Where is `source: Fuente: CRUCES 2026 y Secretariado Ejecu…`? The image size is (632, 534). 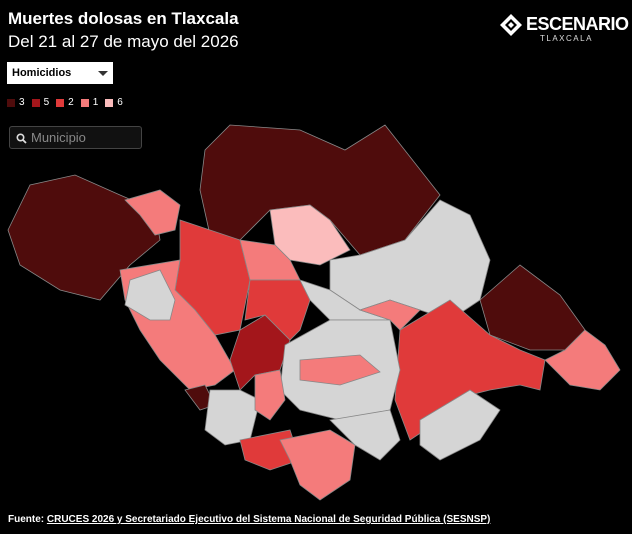
source: Fuente: CRUCES 2026 y Secretariado Ejecu… is located at coordinates (249, 519).